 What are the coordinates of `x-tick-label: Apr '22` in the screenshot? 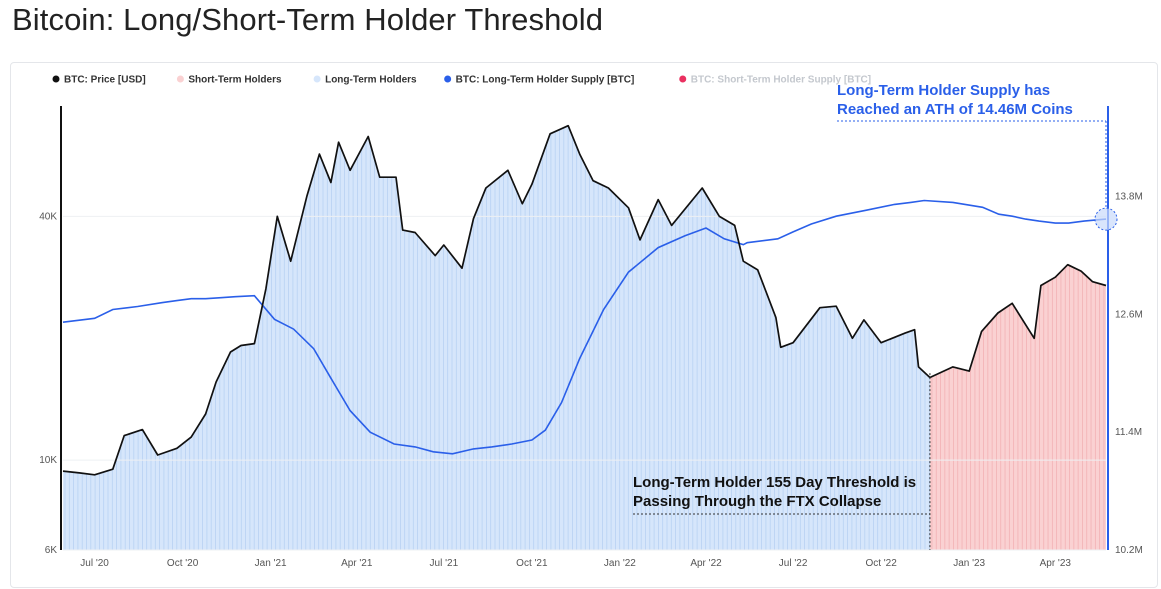 It's located at (706, 563).